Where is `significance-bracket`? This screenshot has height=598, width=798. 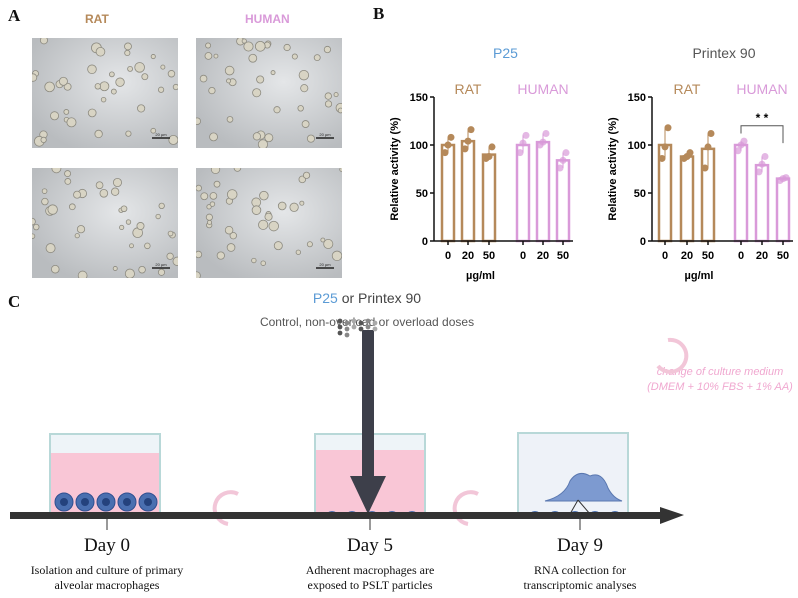
significance-bracket is located at coordinates (762, 134).